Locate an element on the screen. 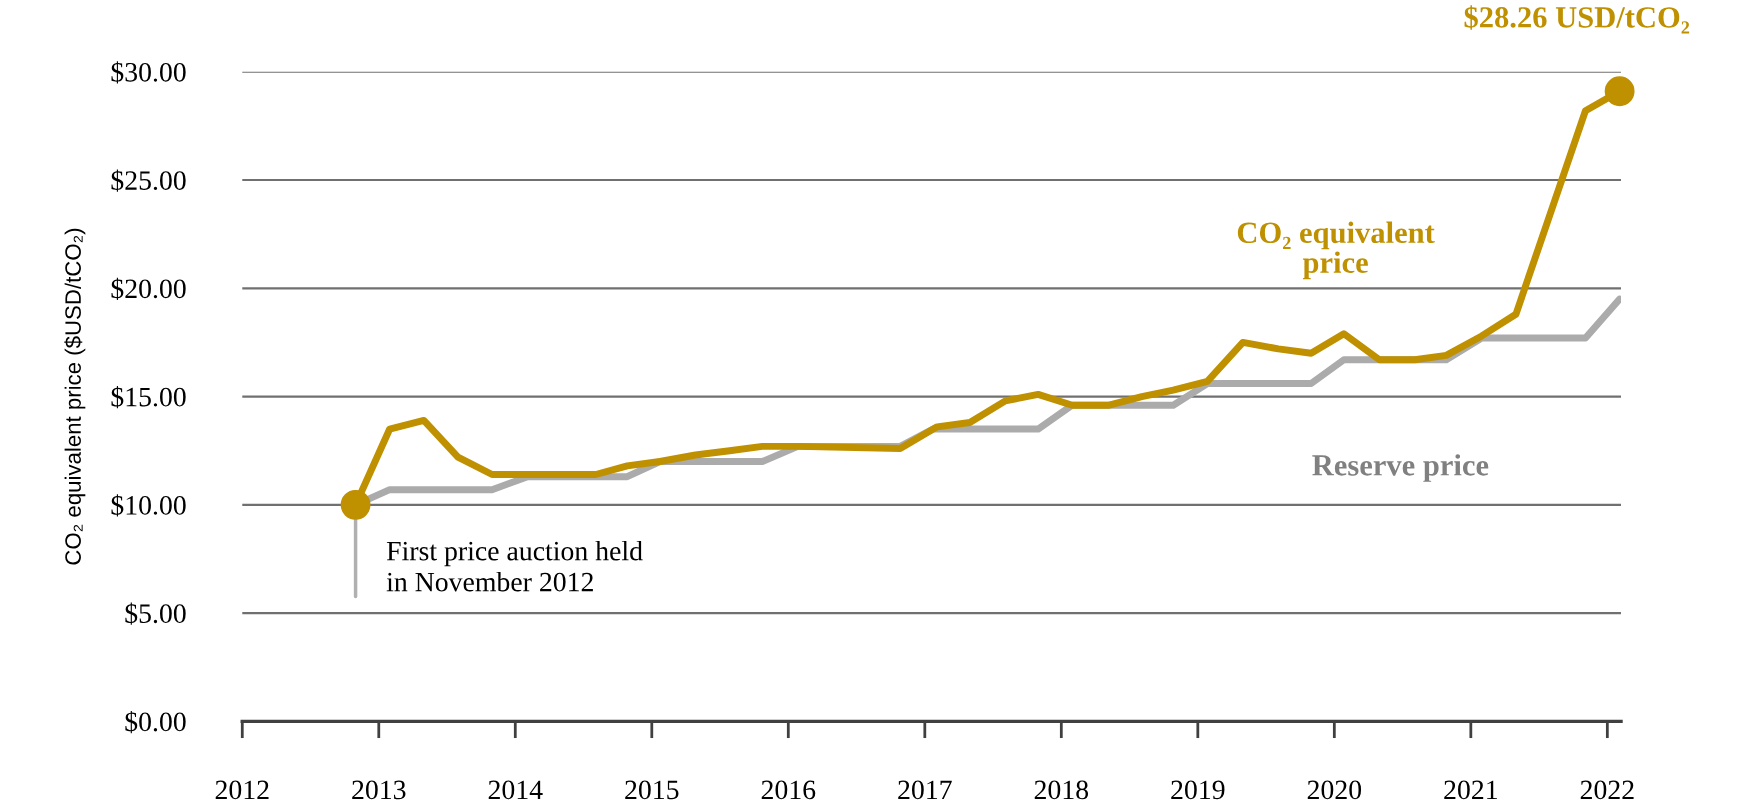 The image size is (1743, 806). text: CO₂ equivalent price is located at coordinates (1336, 250).